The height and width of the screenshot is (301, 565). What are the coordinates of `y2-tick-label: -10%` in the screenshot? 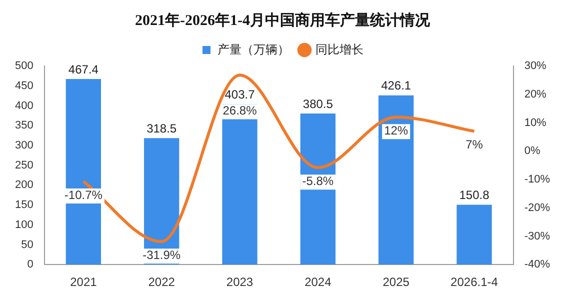 It's located at (537, 180).